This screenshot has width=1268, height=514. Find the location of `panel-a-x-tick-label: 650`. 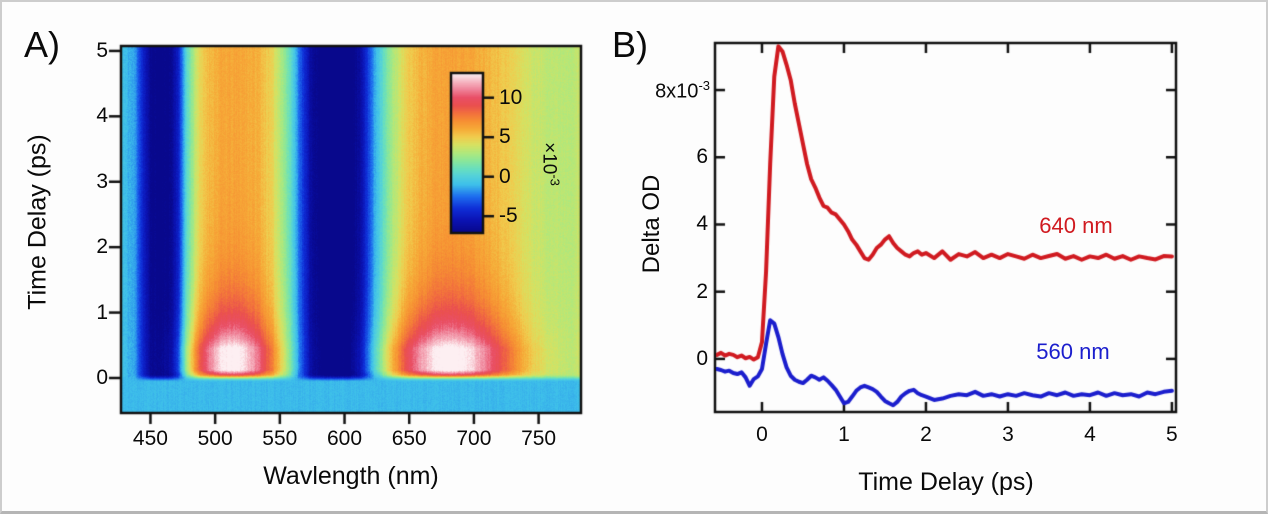

panel-a-x-tick-label: 650 is located at coordinates (409, 438).